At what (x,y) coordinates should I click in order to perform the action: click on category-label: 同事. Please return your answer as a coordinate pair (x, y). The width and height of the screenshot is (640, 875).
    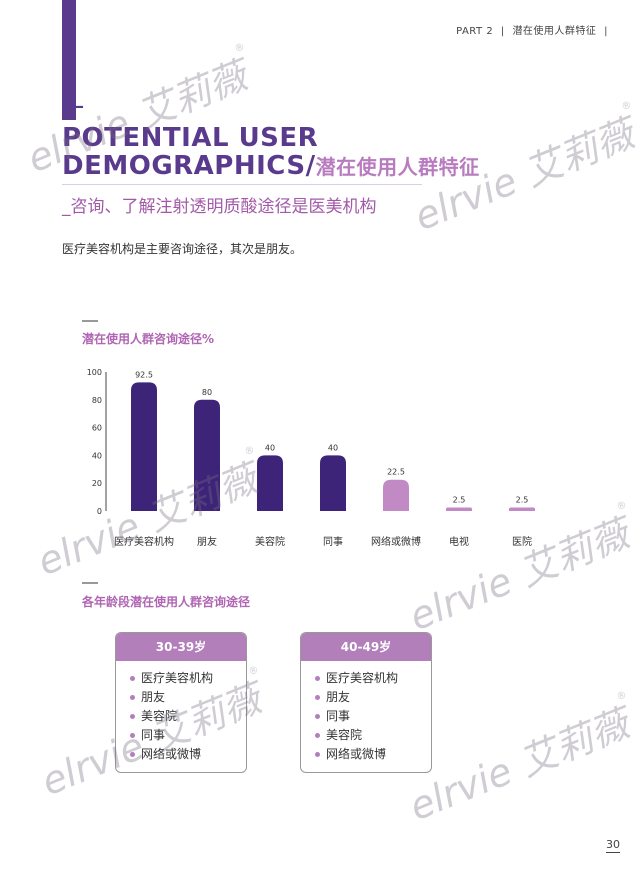
    Looking at the image, I should click on (333, 541).